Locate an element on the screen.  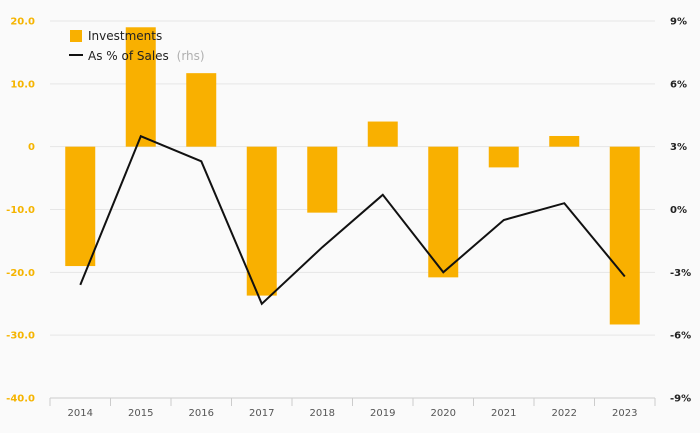
x-tick-label: 2016 is located at coordinates (201, 413).